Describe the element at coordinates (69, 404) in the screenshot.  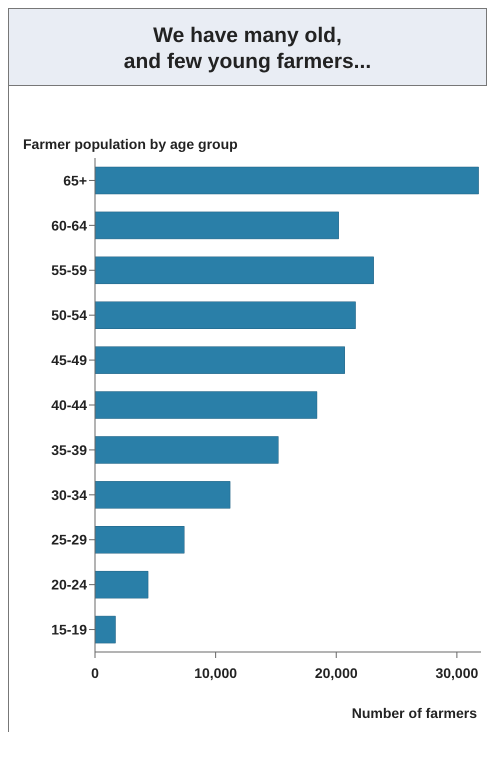
I see `y-tick-label: 40-44` at that location.